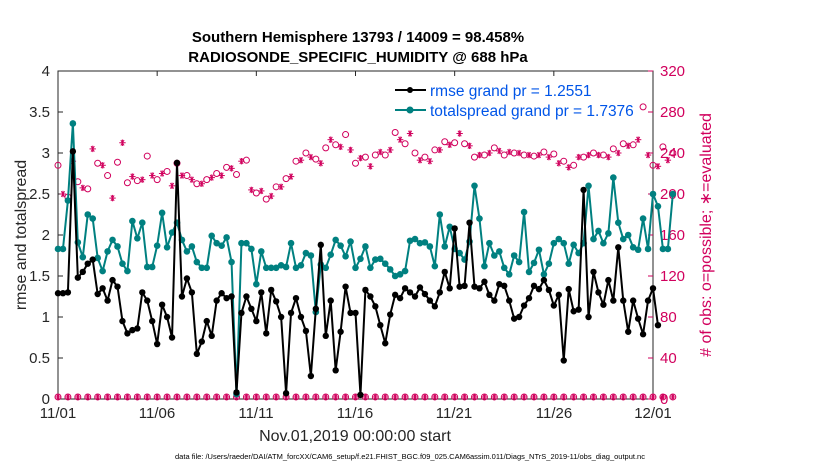 The height and width of the screenshot is (470, 830). Describe the element at coordinates (672, 112) in the screenshot. I see `y-right-tick-label: 280` at that location.